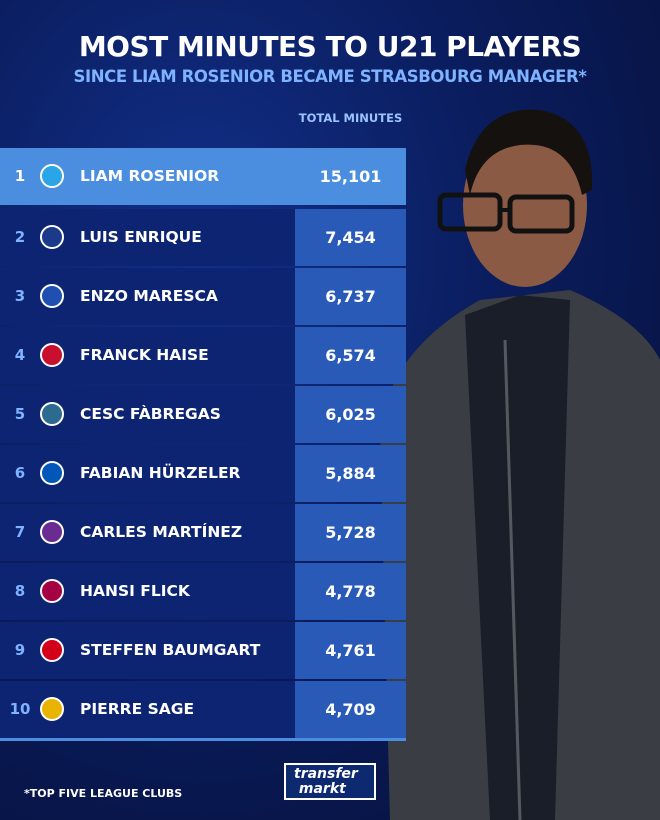  What do you see at coordinates (203, 709) in the screenshot?
I see `table-row: 10 PIERRE SAGE 4,709` at bounding box center [203, 709].